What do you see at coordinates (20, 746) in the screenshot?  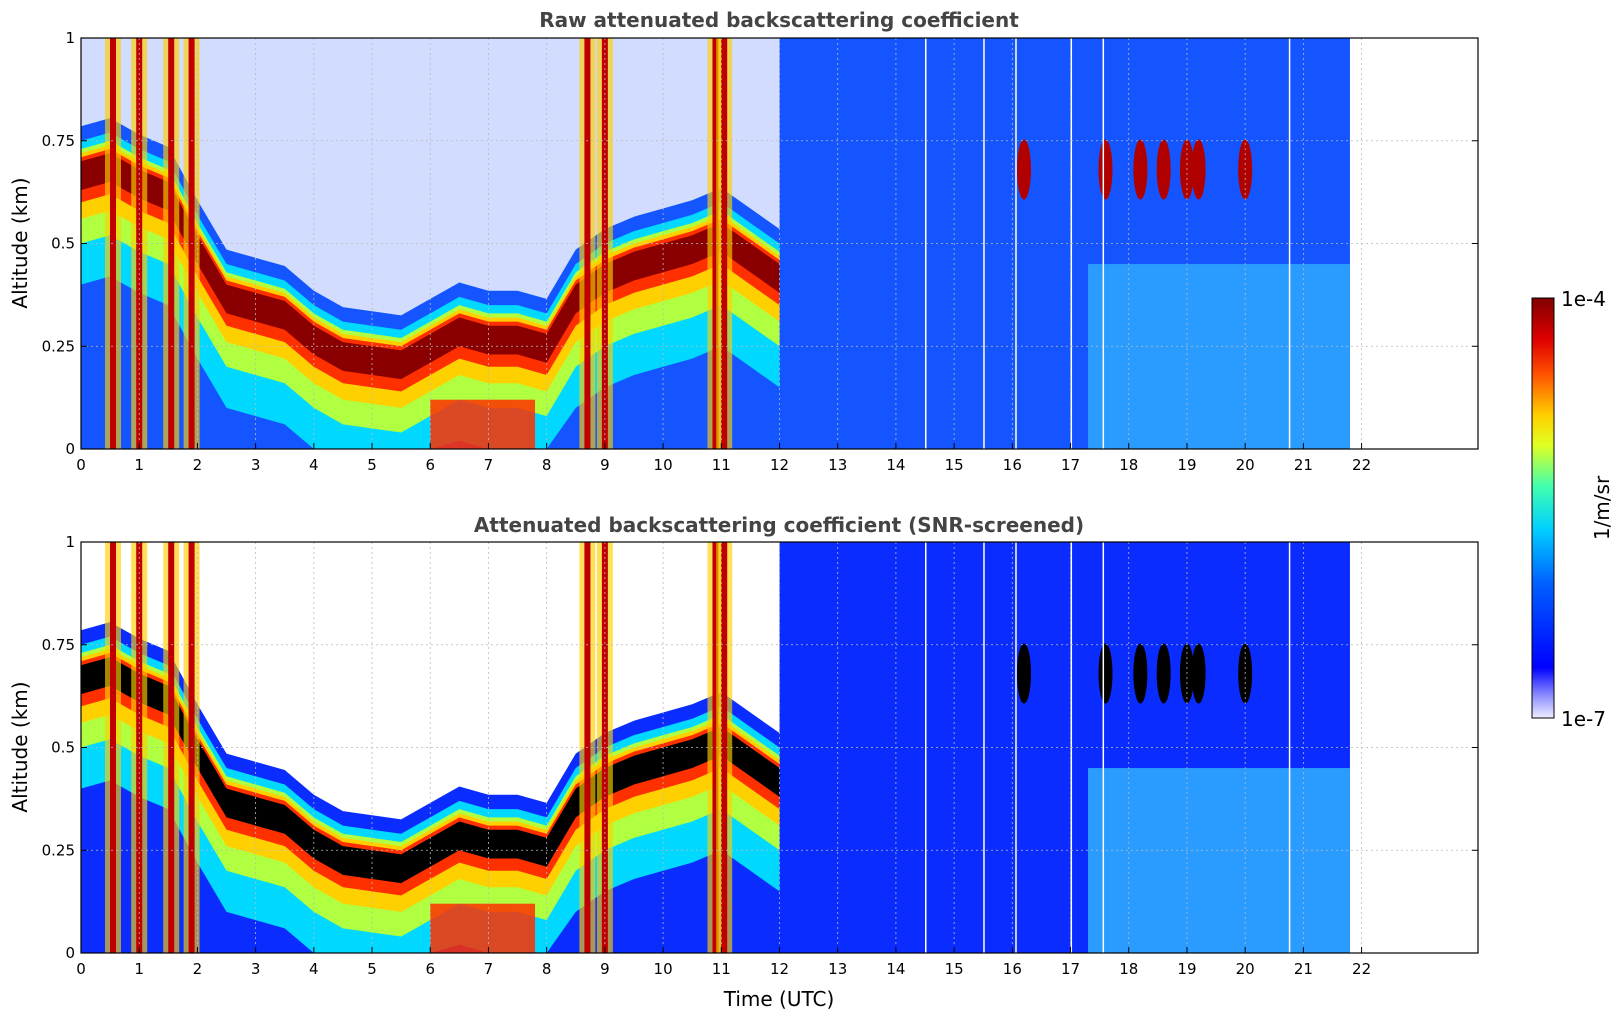 I see `ylabel-snr: Altitude (km)` at bounding box center [20, 746].